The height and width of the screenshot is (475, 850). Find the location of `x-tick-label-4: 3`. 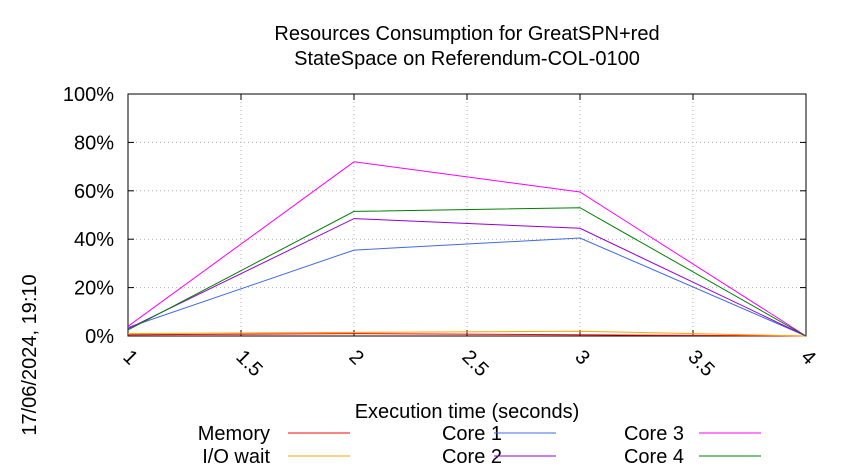

x-tick-label-4: 3 is located at coordinates (581, 357).